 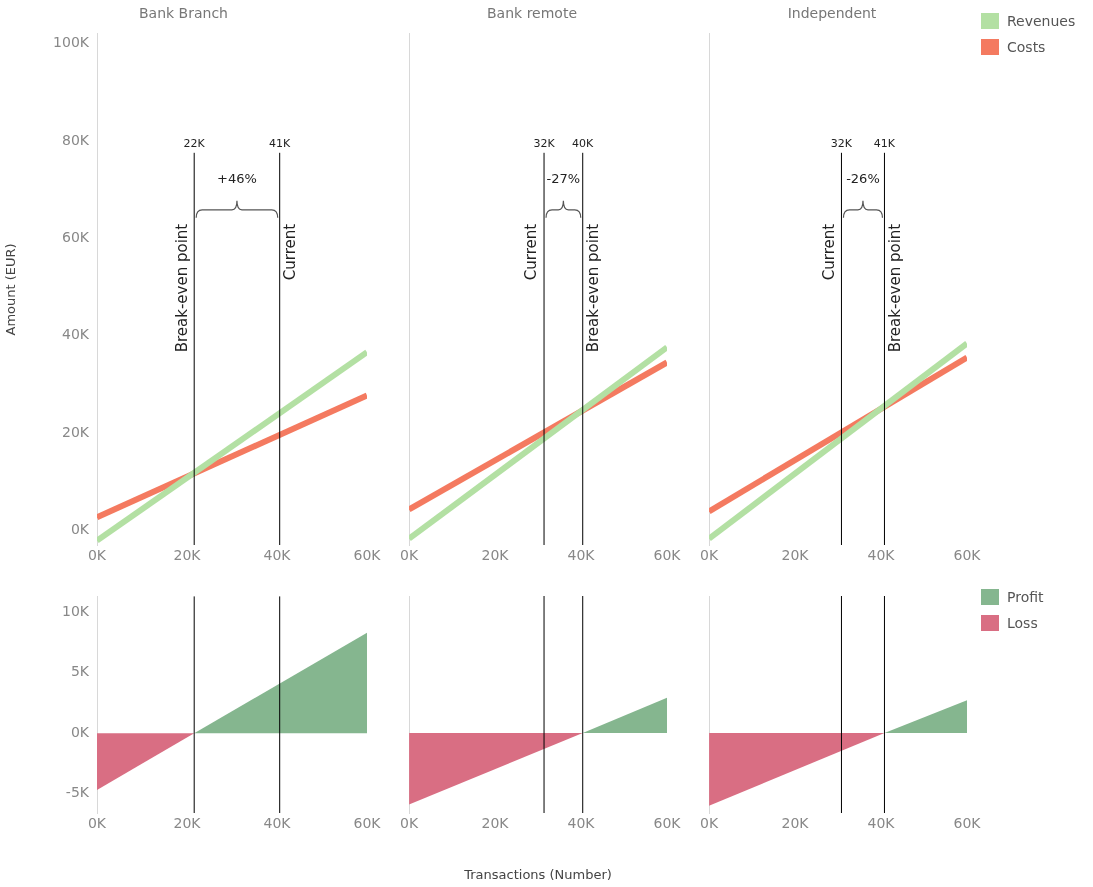 I want to click on legend-label: Profit, so click(x=1025, y=597).